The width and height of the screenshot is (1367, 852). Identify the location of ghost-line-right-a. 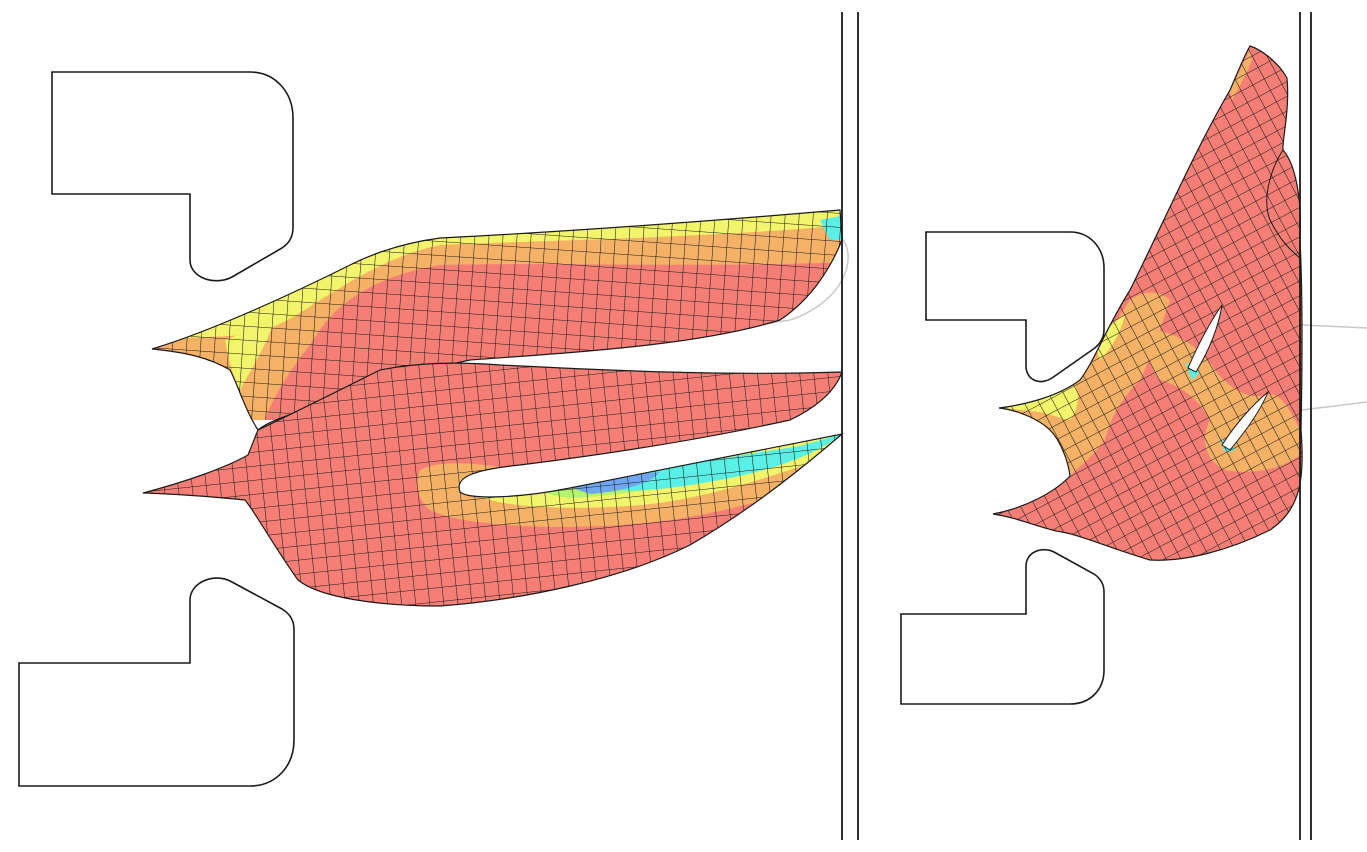
(1334, 326).